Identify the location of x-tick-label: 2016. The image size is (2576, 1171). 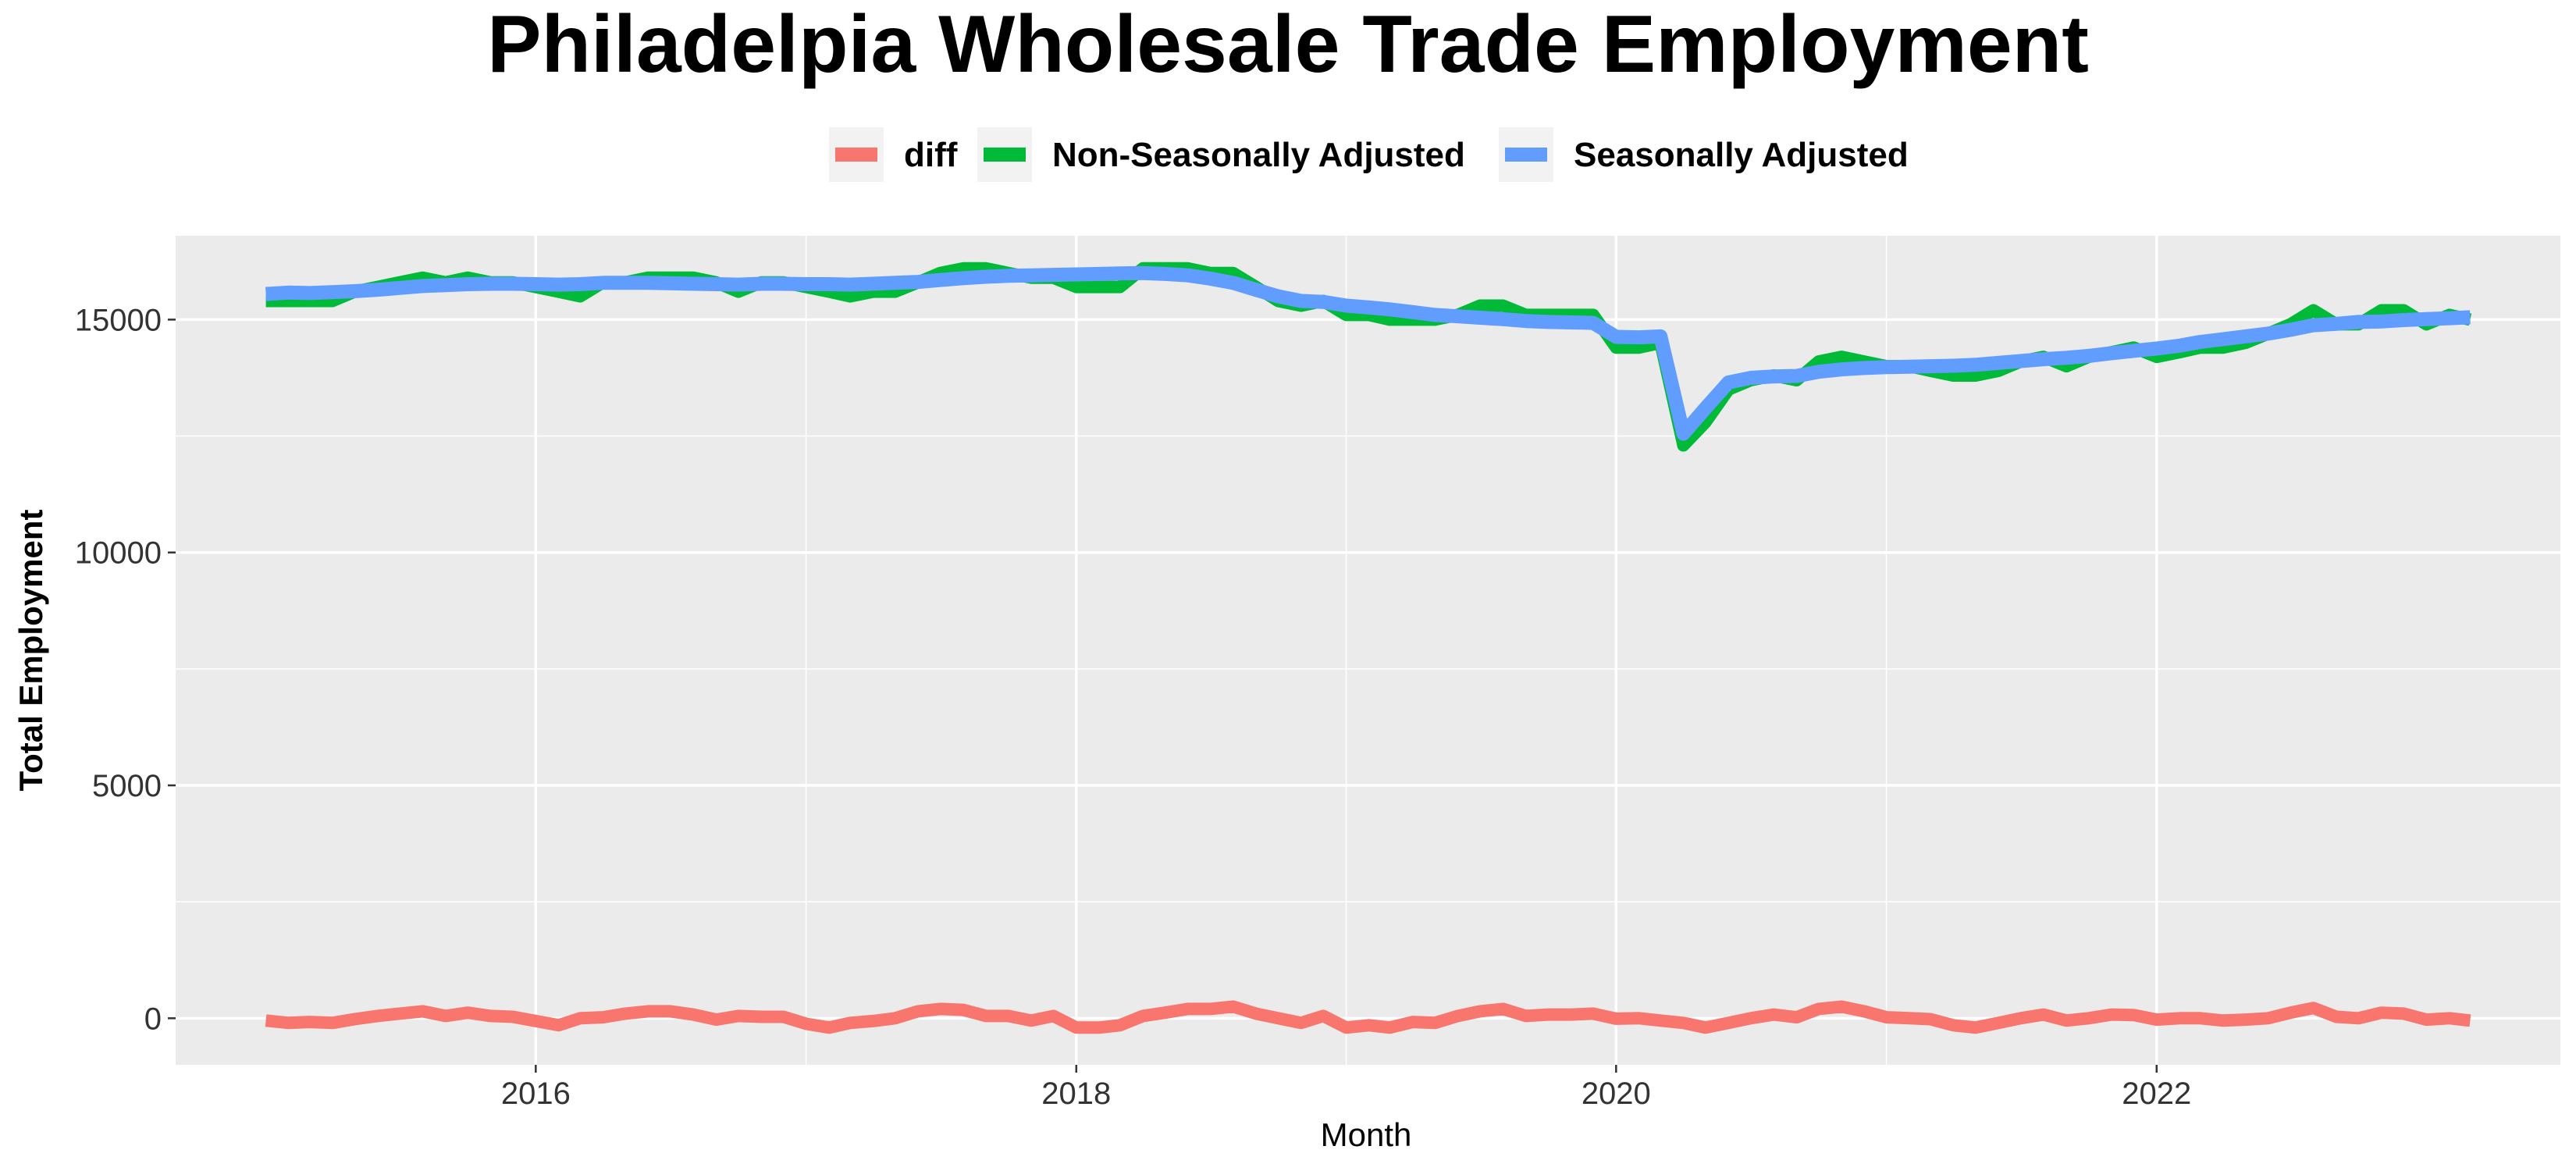
(536, 1094).